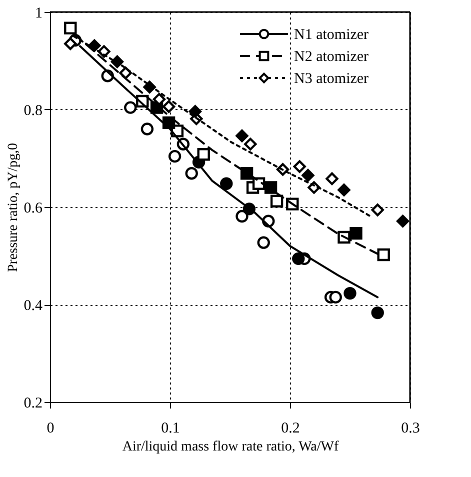 The width and height of the screenshot is (471, 477). I want to click on y-tick-label: 0.6, so click(33, 208).